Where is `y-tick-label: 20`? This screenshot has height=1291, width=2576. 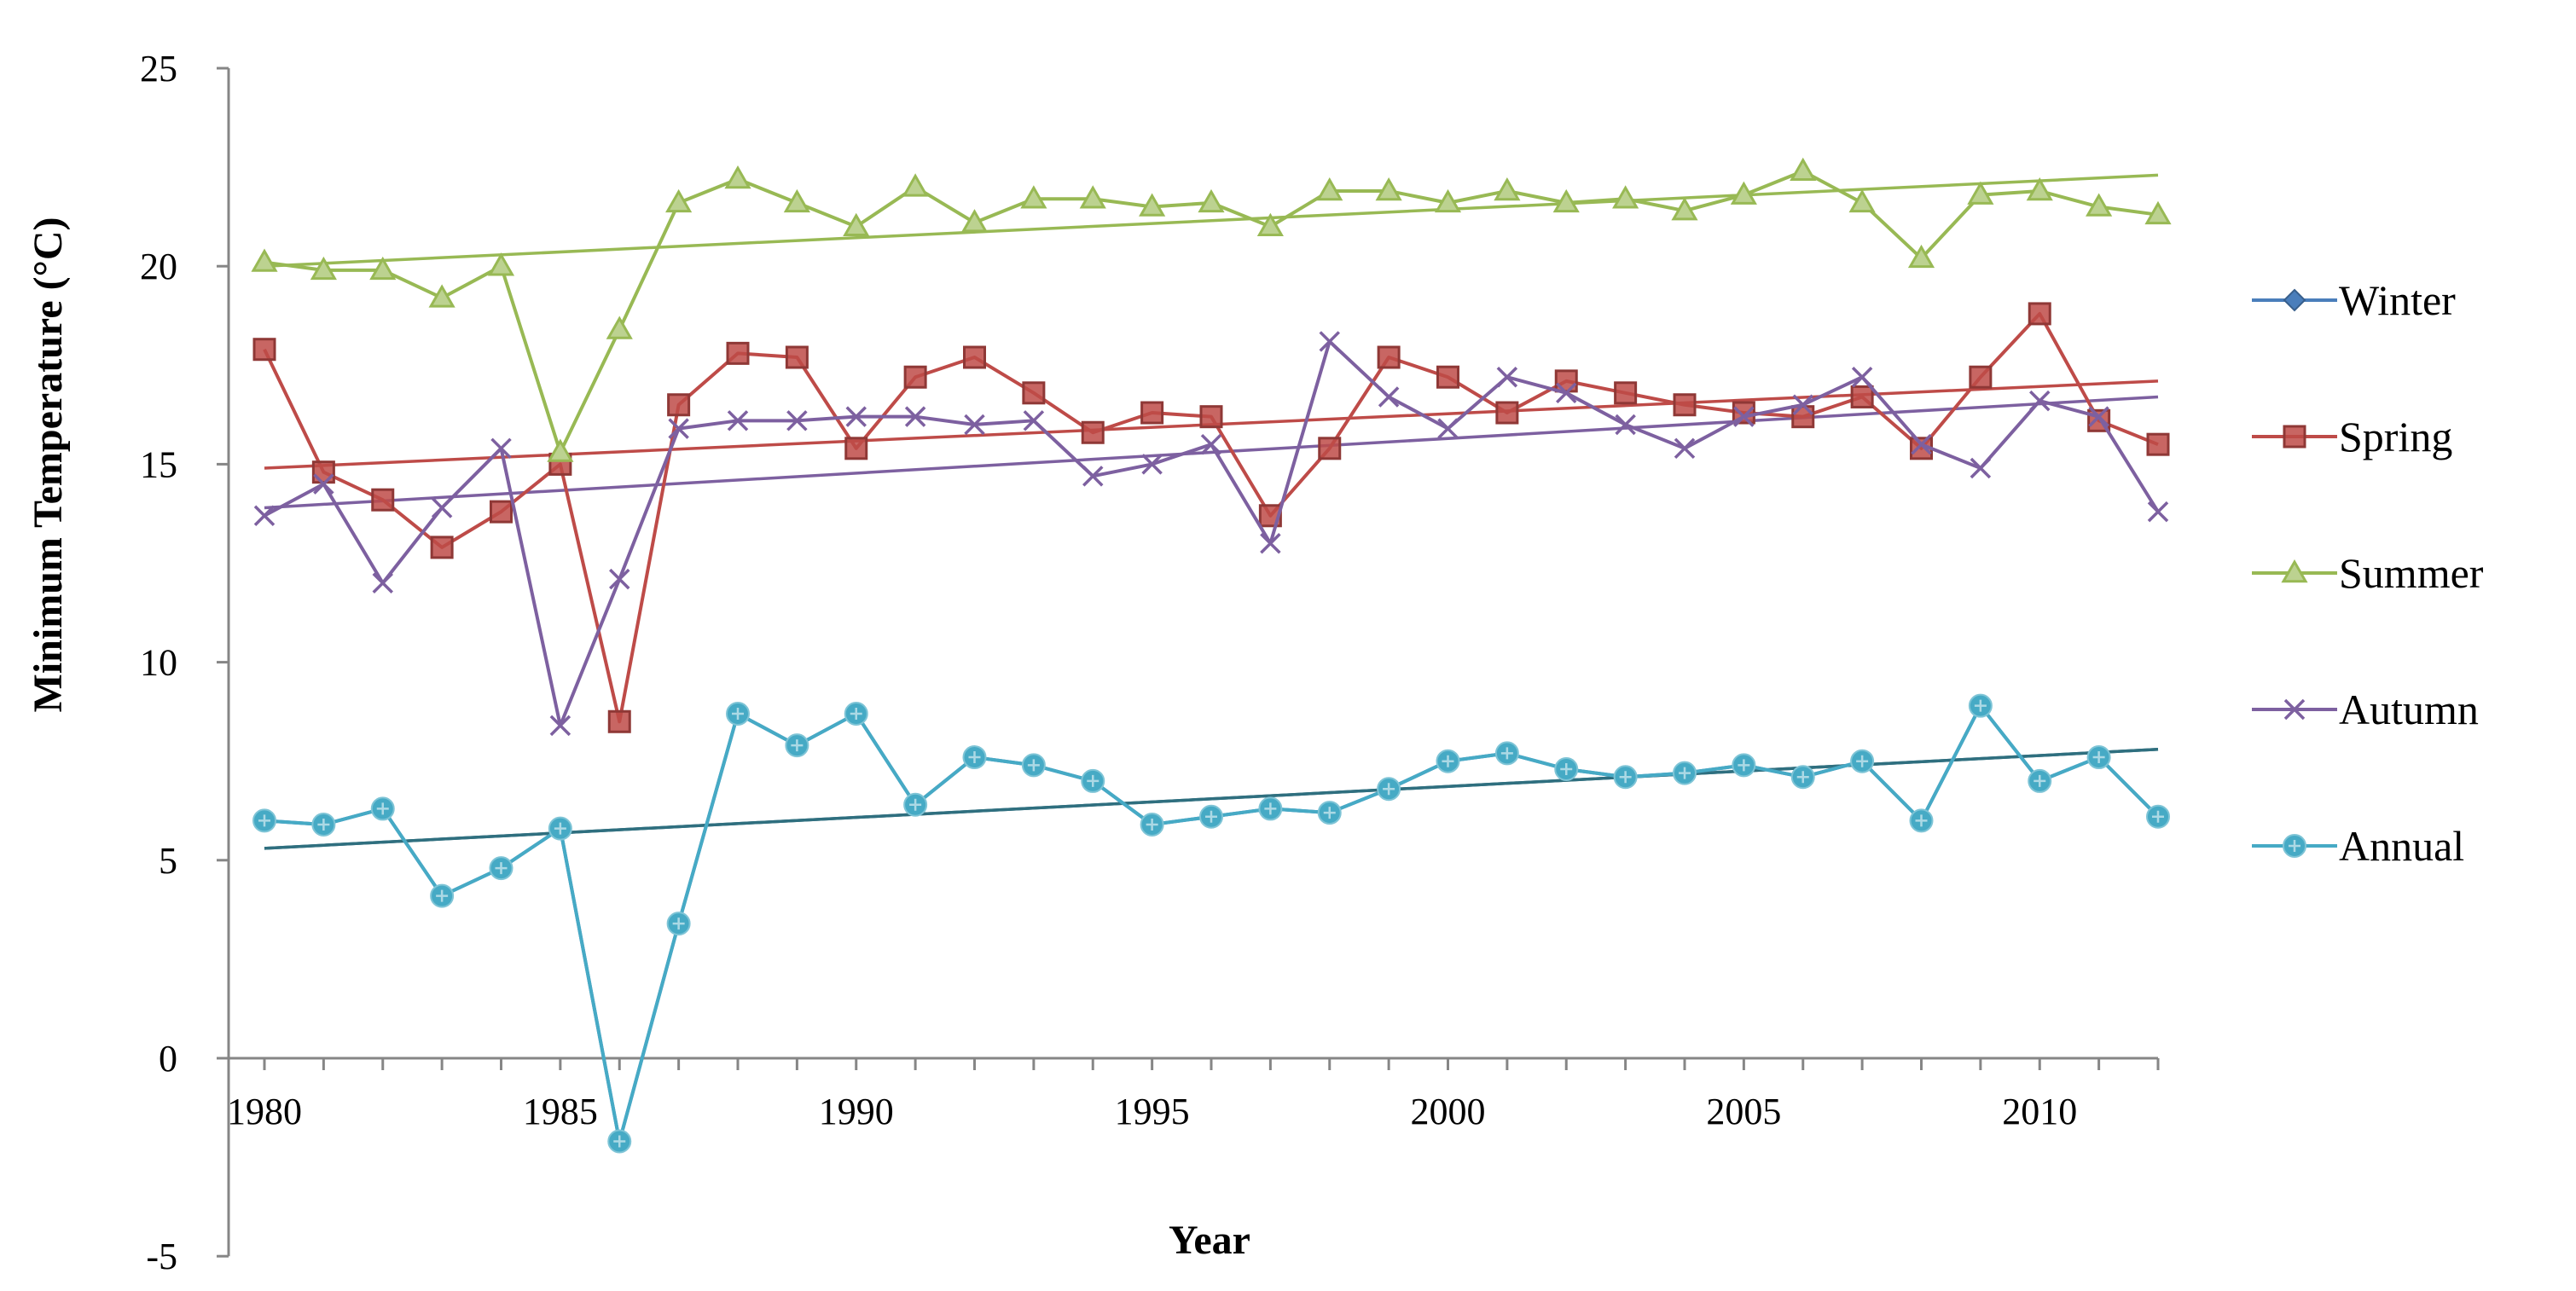 y-tick-label: 20 is located at coordinates (158, 266).